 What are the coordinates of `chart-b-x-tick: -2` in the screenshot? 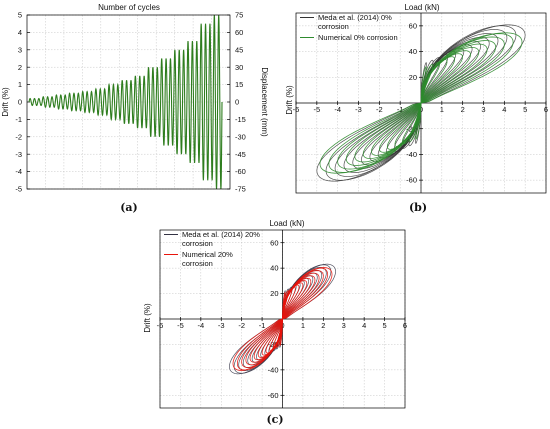 It's located at (379, 109).